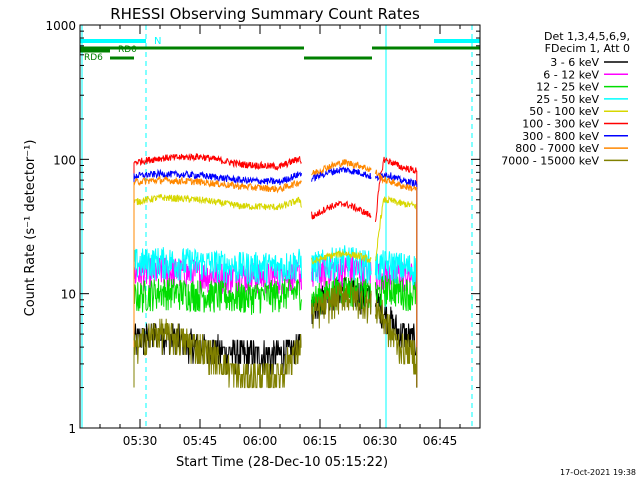 The width and height of the screenshot is (640, 480). Describe the element at coordinates (560, 136) in the screenshot. I see `legend-label: 300 - 800 keV` at that location.